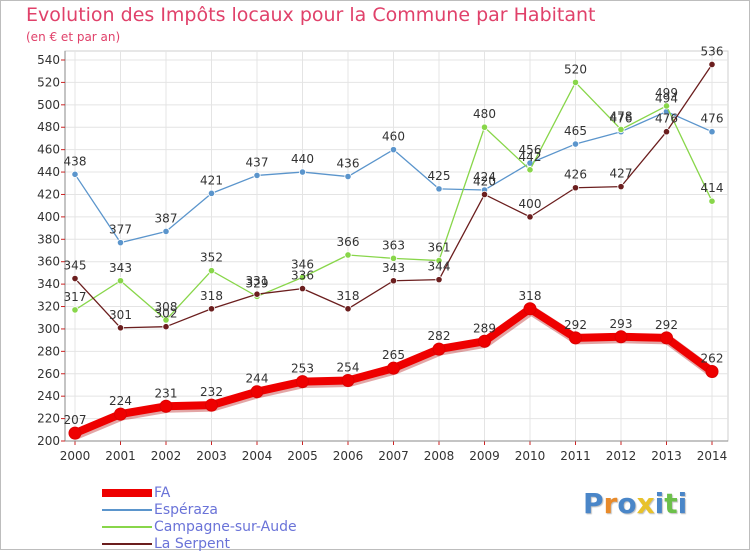 Image resolution: width=750 pixels, height=553 pixels. I want to click on data-label: 438, so click(75, 161).